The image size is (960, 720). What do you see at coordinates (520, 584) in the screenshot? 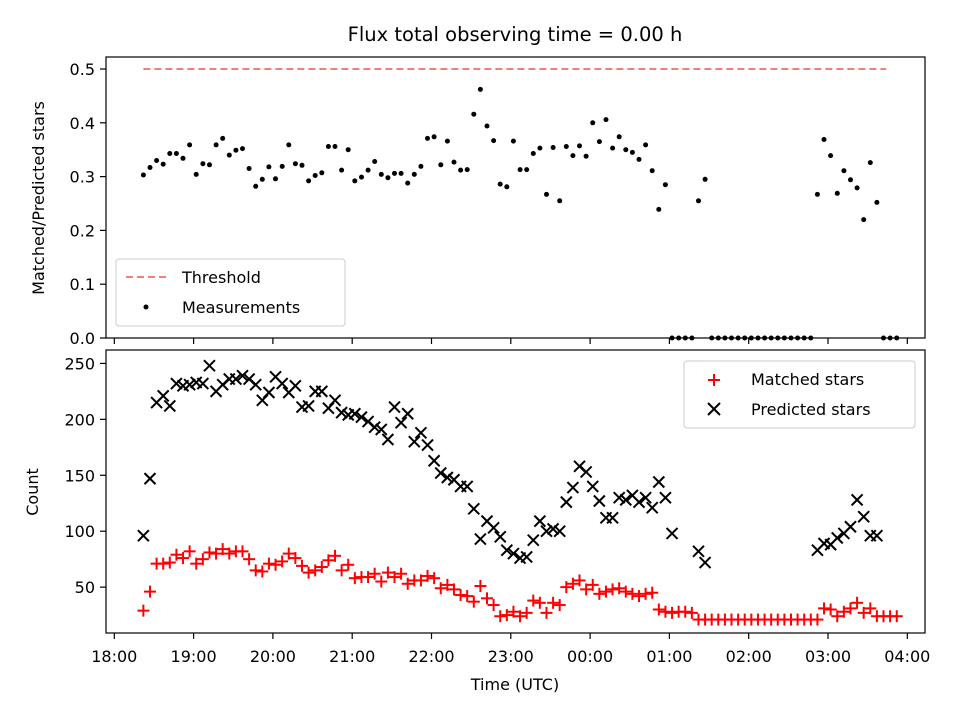
I see `matched-stars-points` at bounding box center [520, 584].